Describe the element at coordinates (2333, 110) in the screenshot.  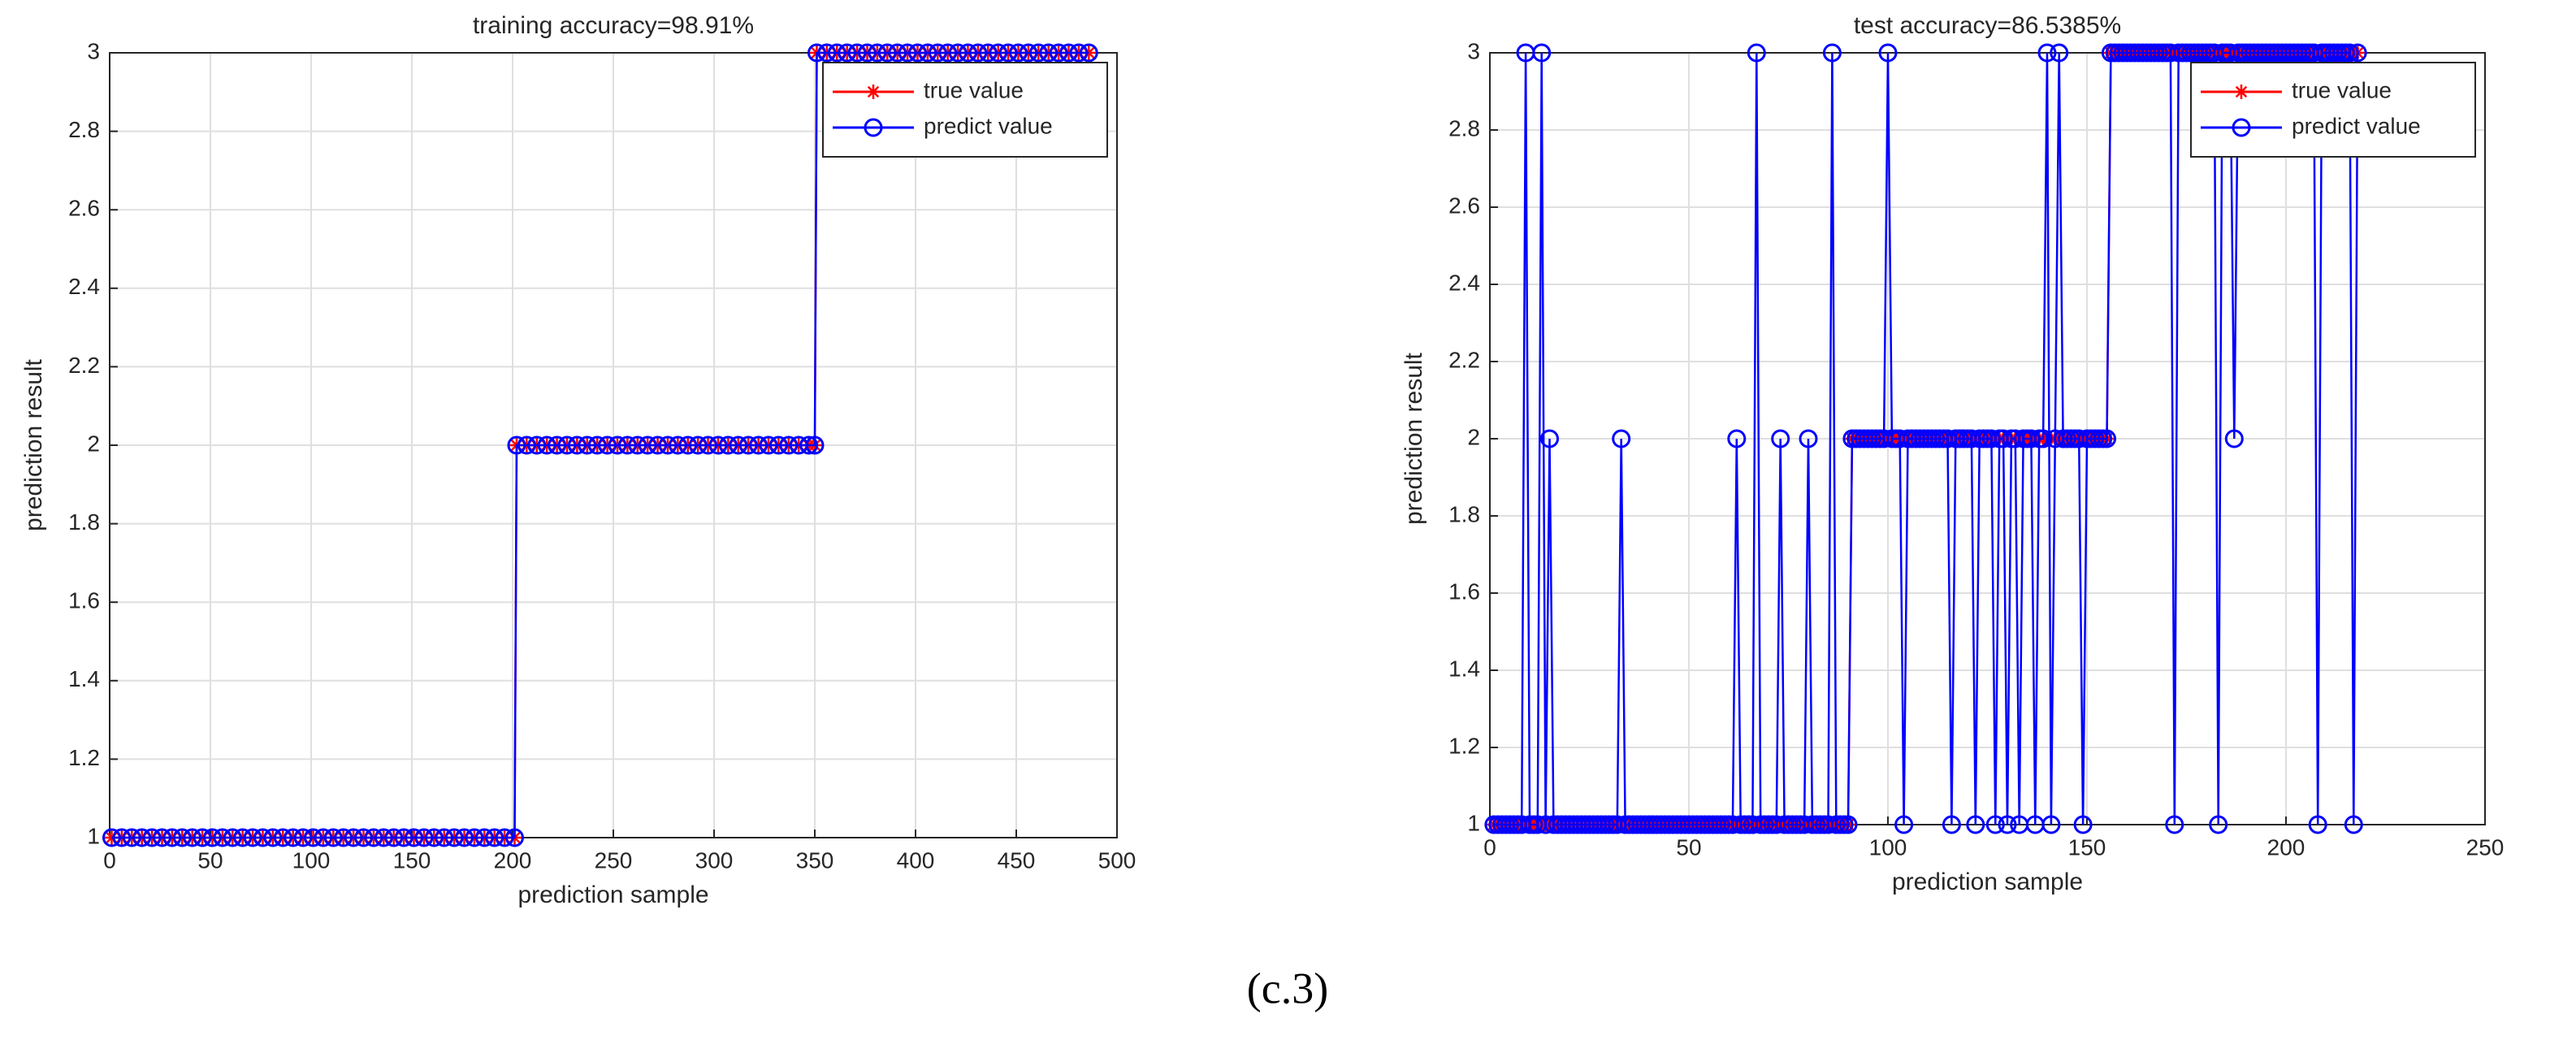
I see `legend-box` at that location.